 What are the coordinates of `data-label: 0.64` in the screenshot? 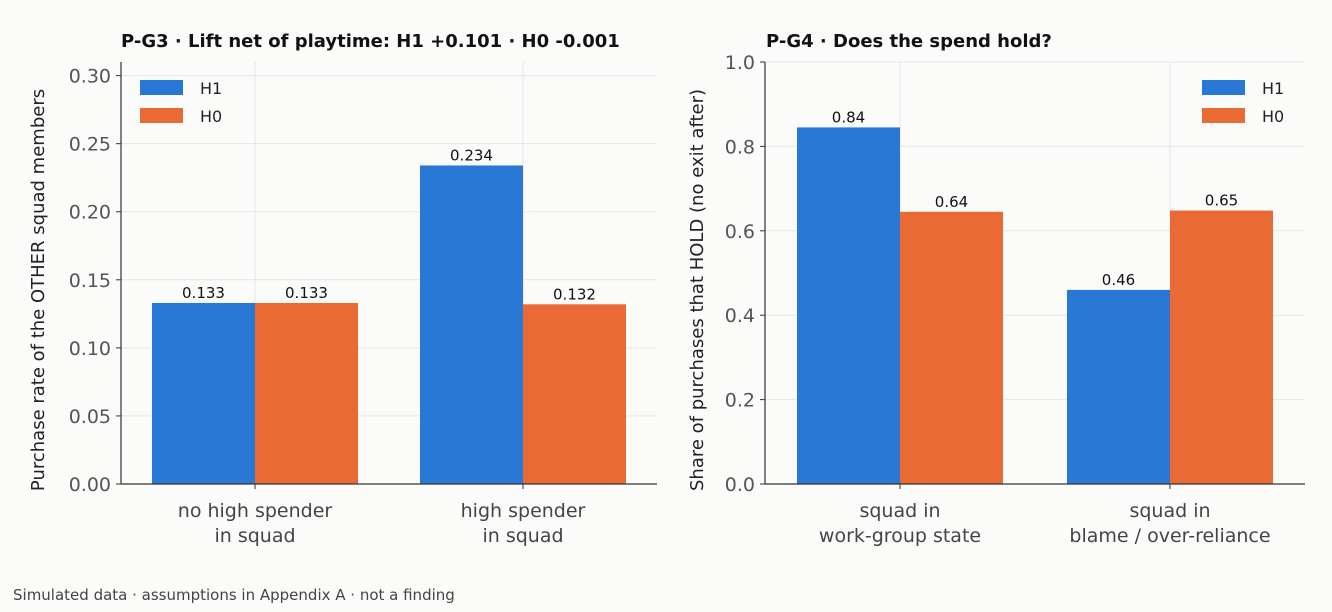 It's located at (951, 202).